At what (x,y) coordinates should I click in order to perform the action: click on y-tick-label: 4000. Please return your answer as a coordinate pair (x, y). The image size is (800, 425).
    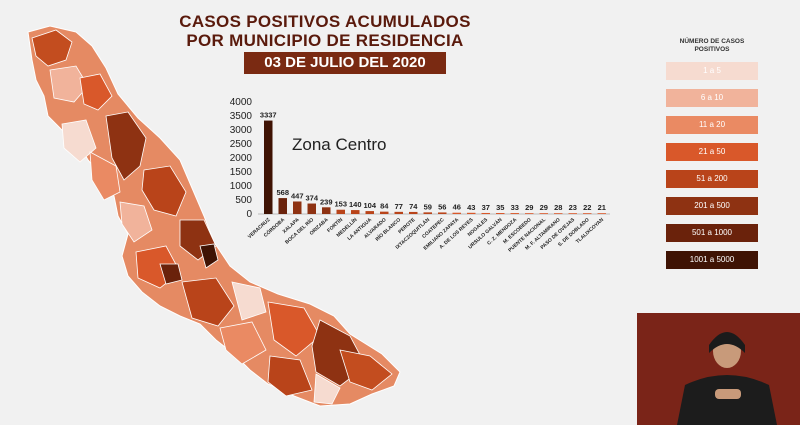
    Looking at the image, I should click on (241, 102).